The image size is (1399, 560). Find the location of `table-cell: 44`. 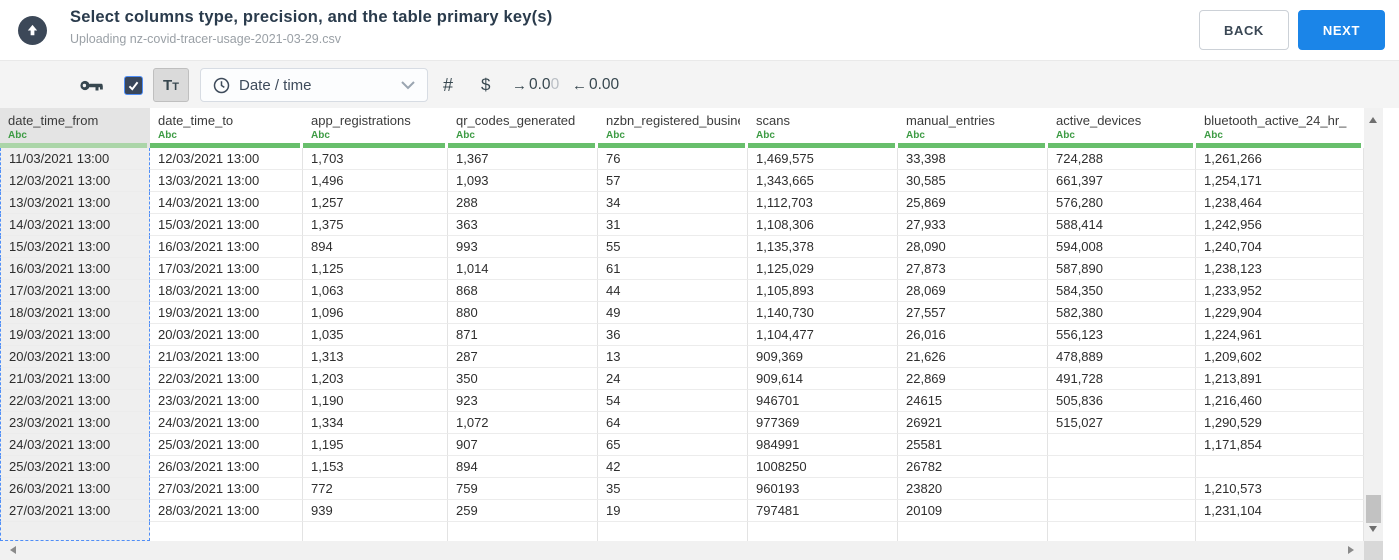

table-cell: 44 is located at coordinates (673, 291).